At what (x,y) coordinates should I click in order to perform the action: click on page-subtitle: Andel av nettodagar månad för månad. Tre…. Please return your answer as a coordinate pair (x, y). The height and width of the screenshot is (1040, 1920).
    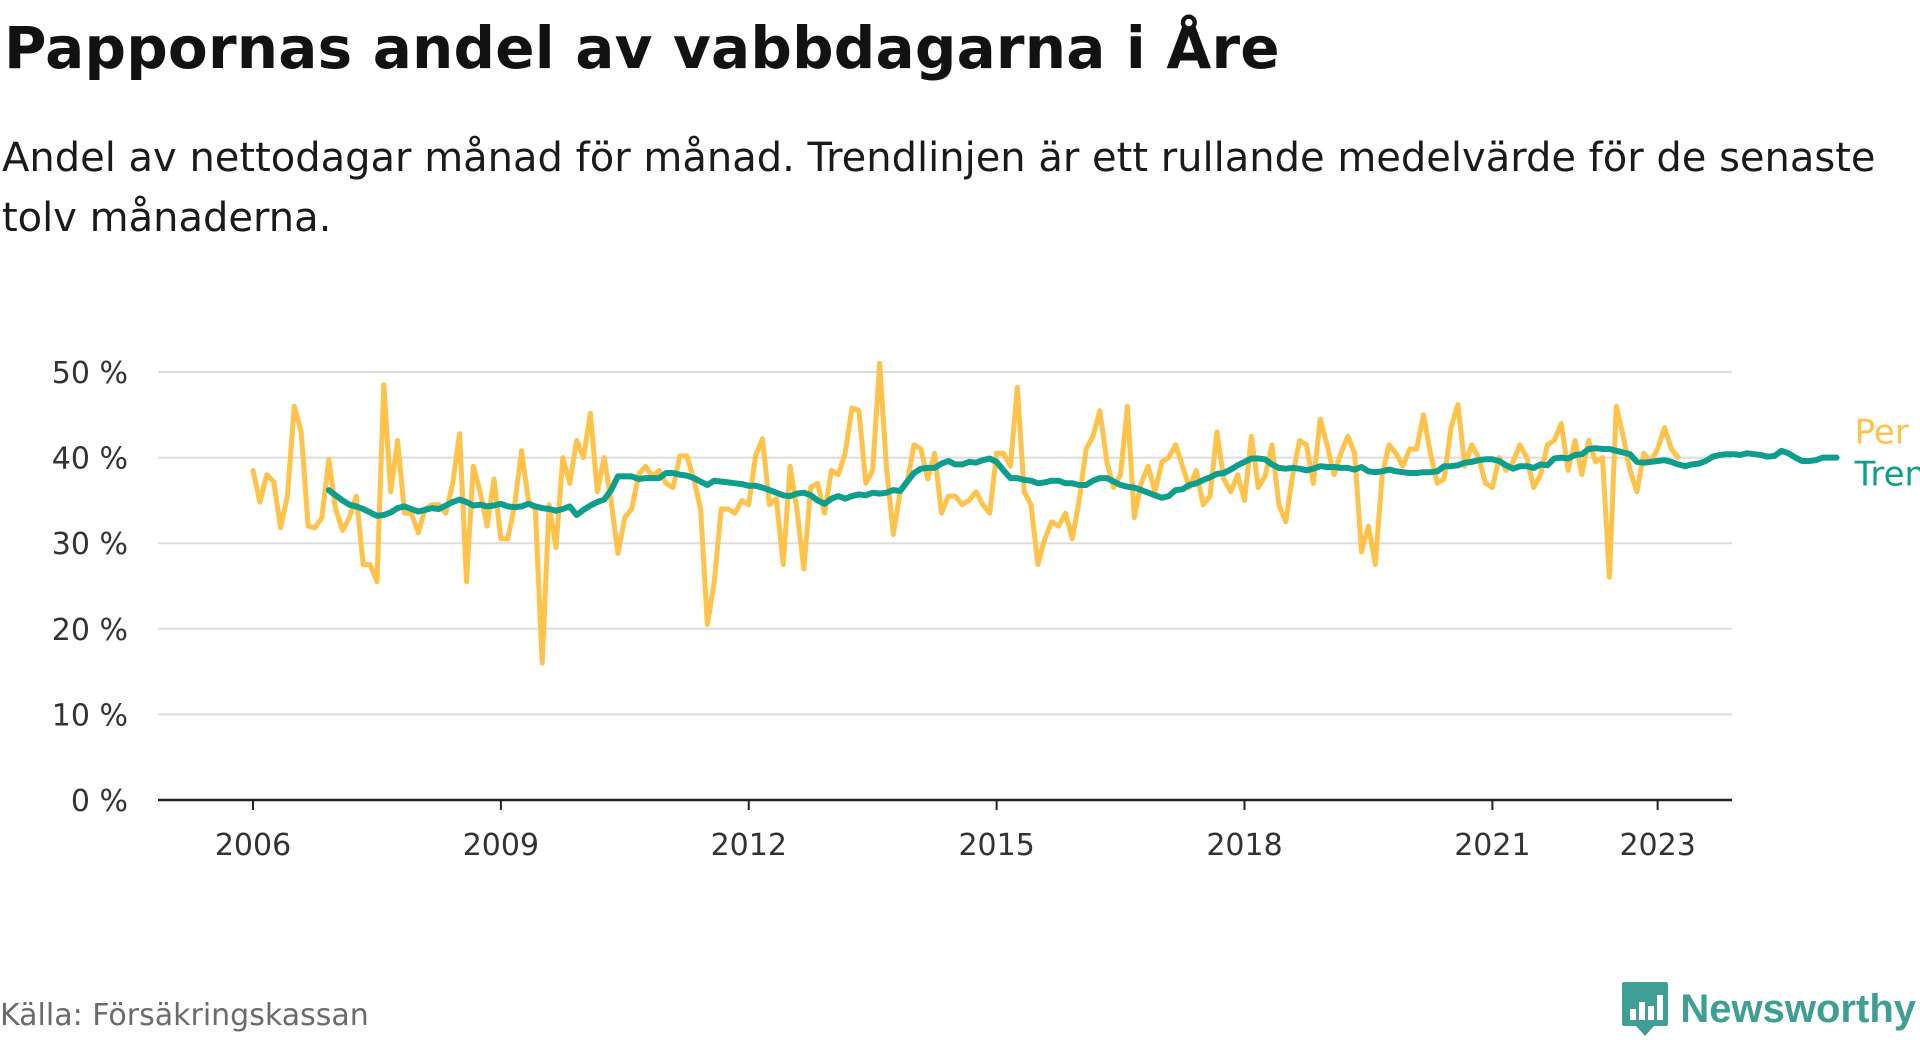
    Looking at the image, I should click on (939, 188).